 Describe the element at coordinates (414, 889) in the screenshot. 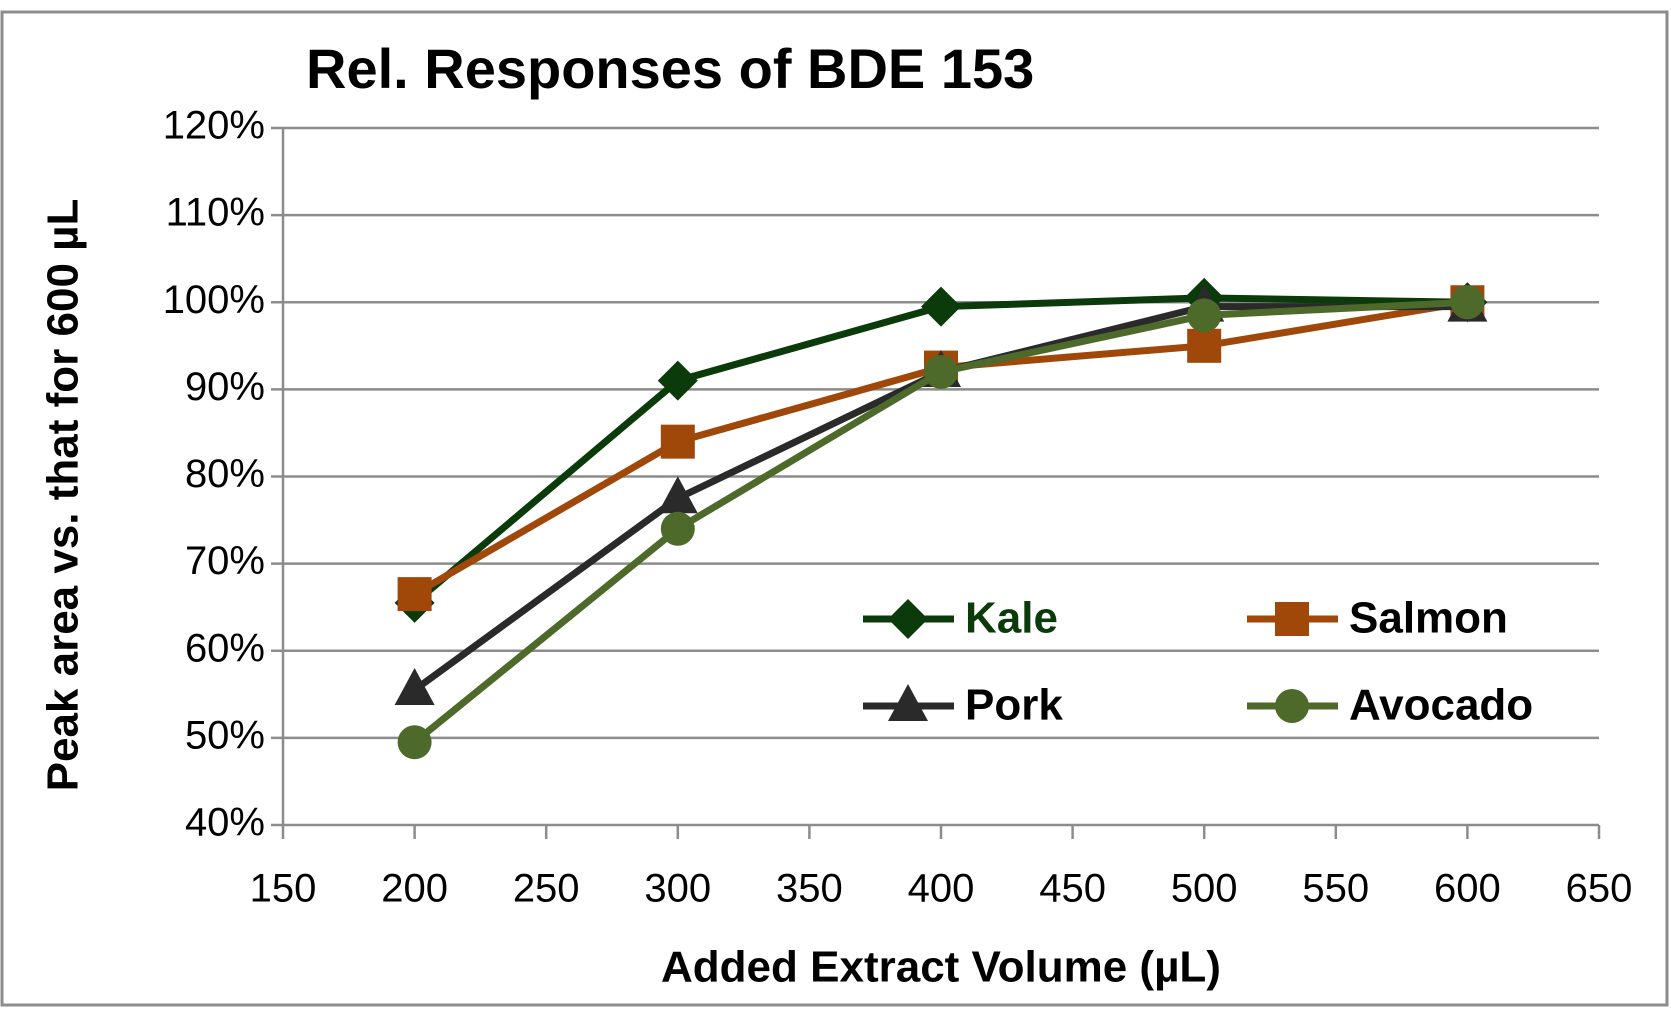

I see `x-tick-label: 200` at that location.